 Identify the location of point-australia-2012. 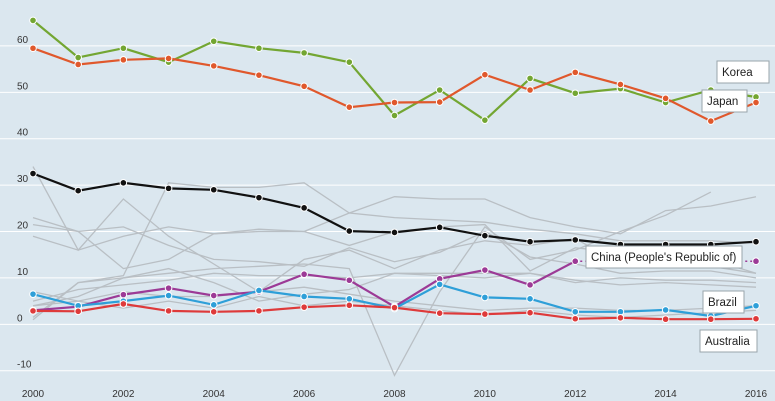
(575, 318).